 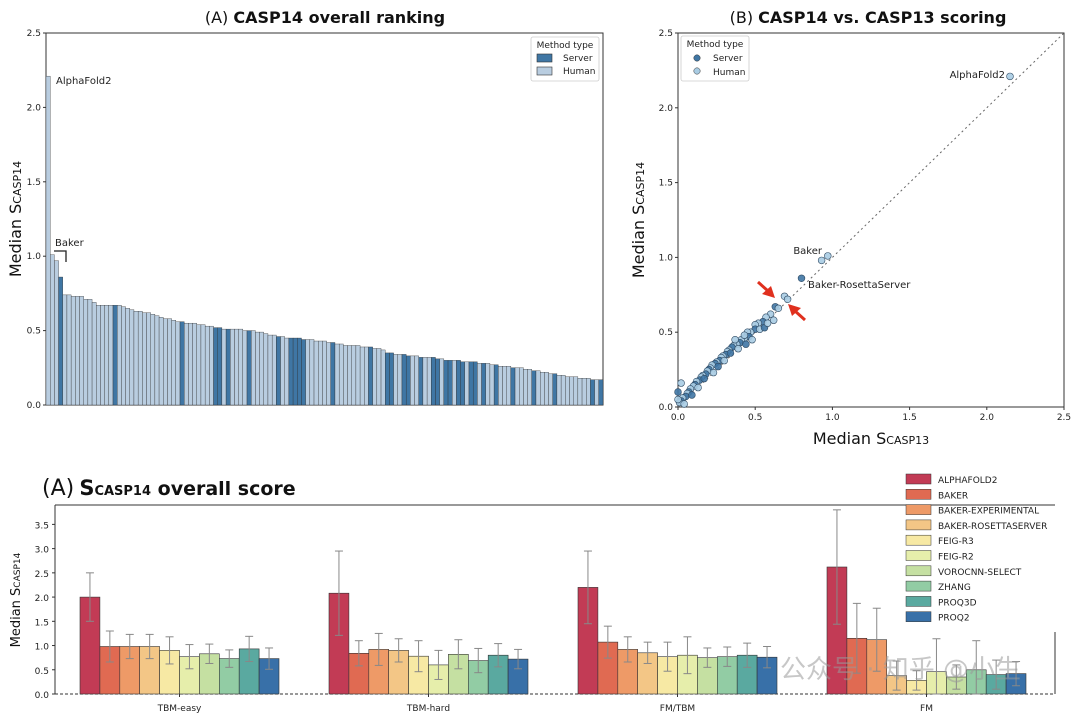 I want to click on red-arrow-lower, so click(x=797, y=313).